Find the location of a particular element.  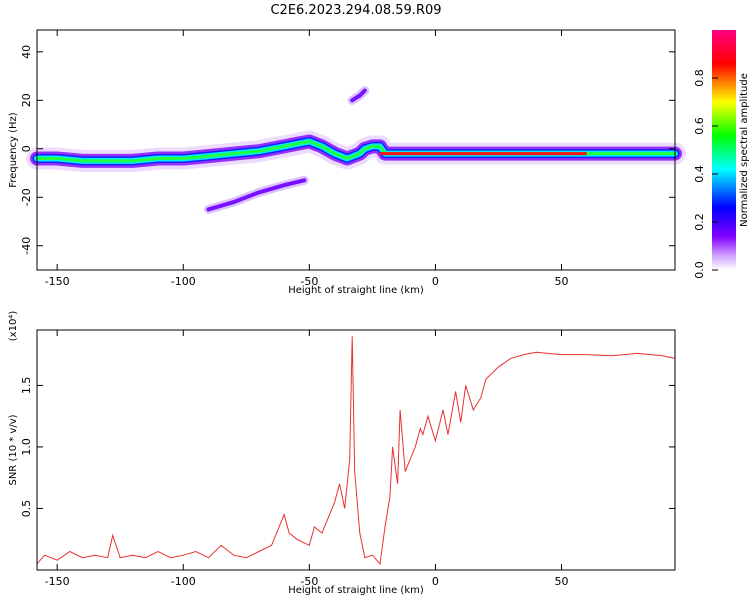

y-tick-label: 40 is located at coordinates (26, 52).